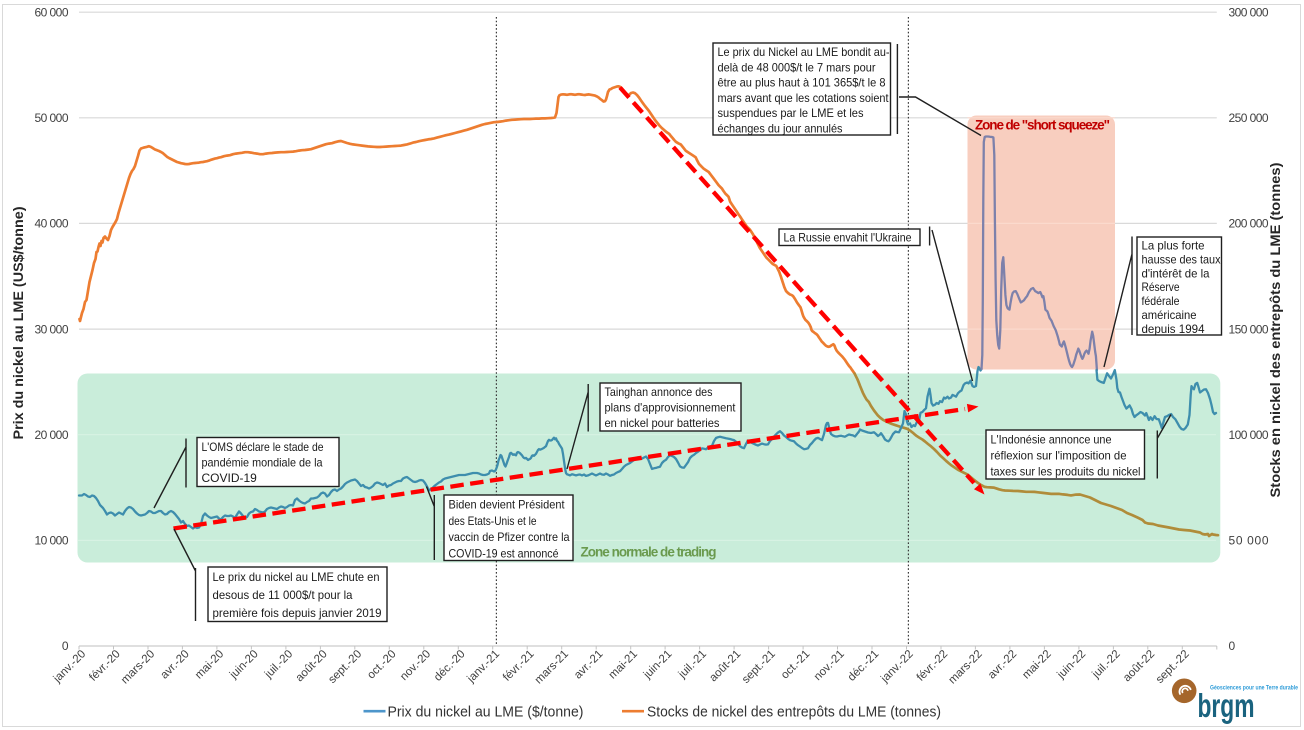  Describe the element at coordinates (848, 238) in the screenshot. I see `svg-text: La Russie envahit l'Ukraine` at that location.